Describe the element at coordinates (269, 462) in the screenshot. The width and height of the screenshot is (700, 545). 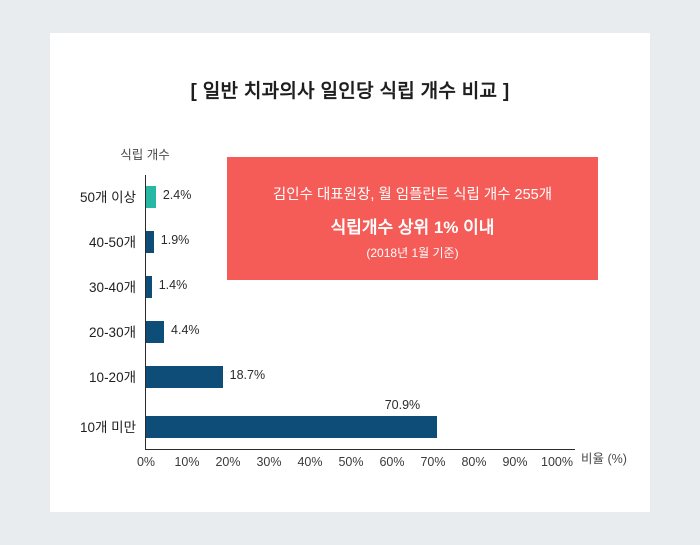
I see `x-axis-tick-label: 30%` at that location.